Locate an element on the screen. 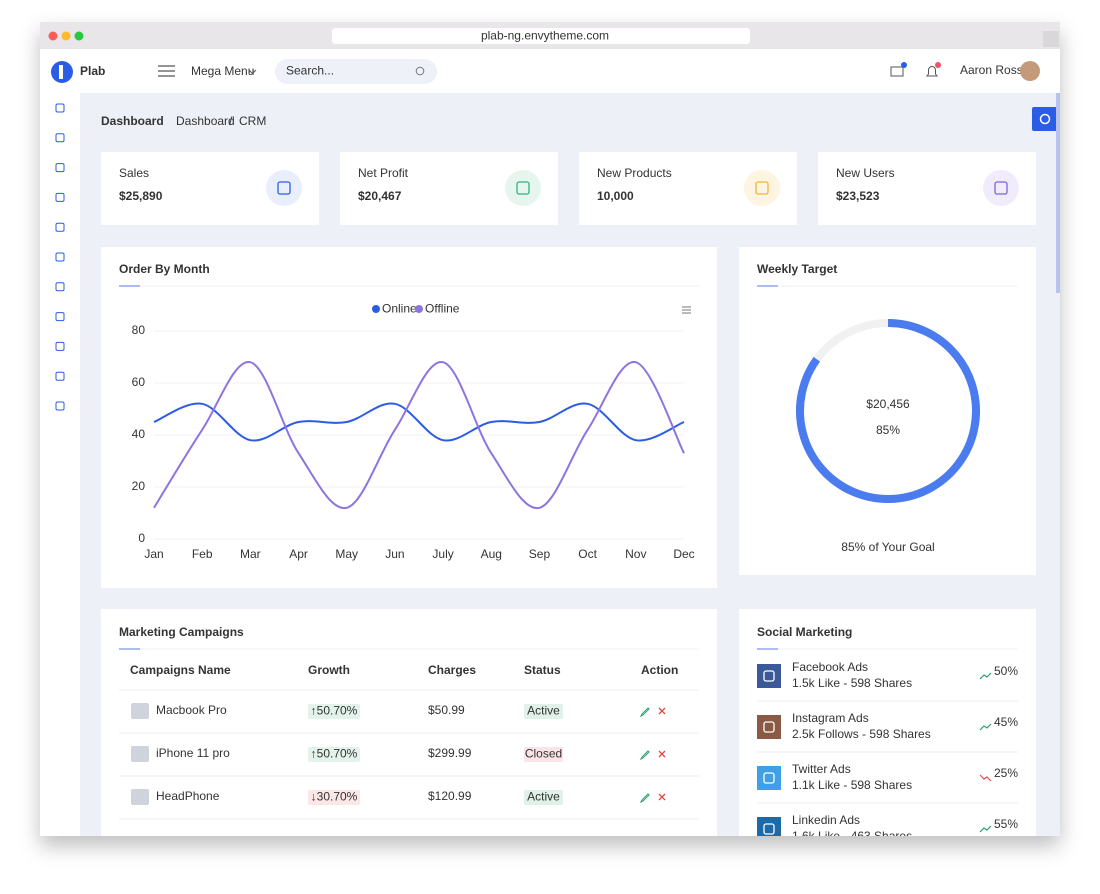  x-tick-label: Jan is located at coordinates (153, 554).